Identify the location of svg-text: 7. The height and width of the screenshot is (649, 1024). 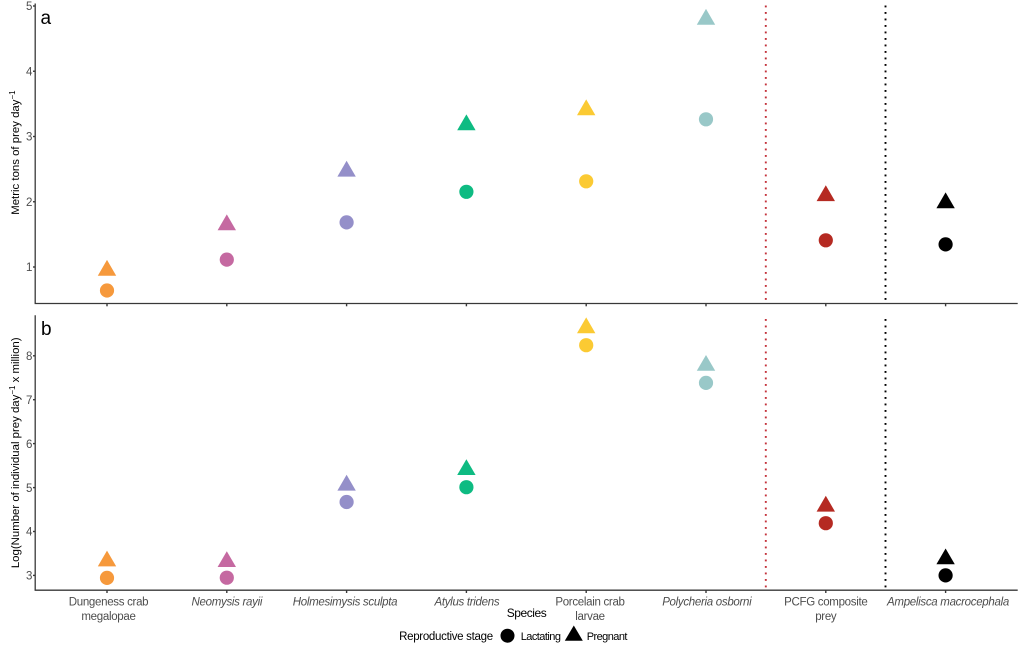
(29, 401).